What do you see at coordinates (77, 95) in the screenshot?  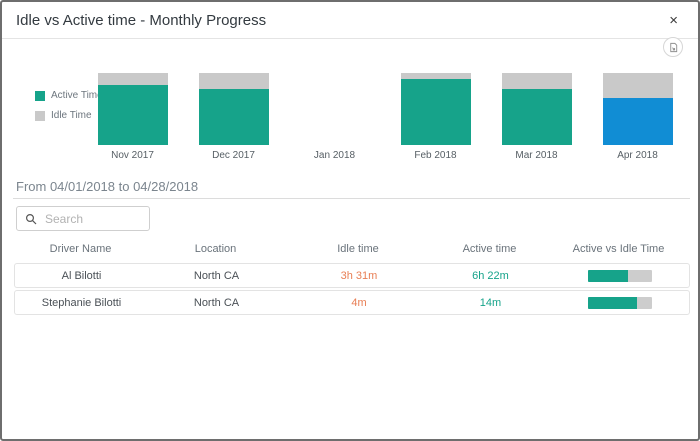 I see `legend-label: Active Time` at bounding box center [77, 95].